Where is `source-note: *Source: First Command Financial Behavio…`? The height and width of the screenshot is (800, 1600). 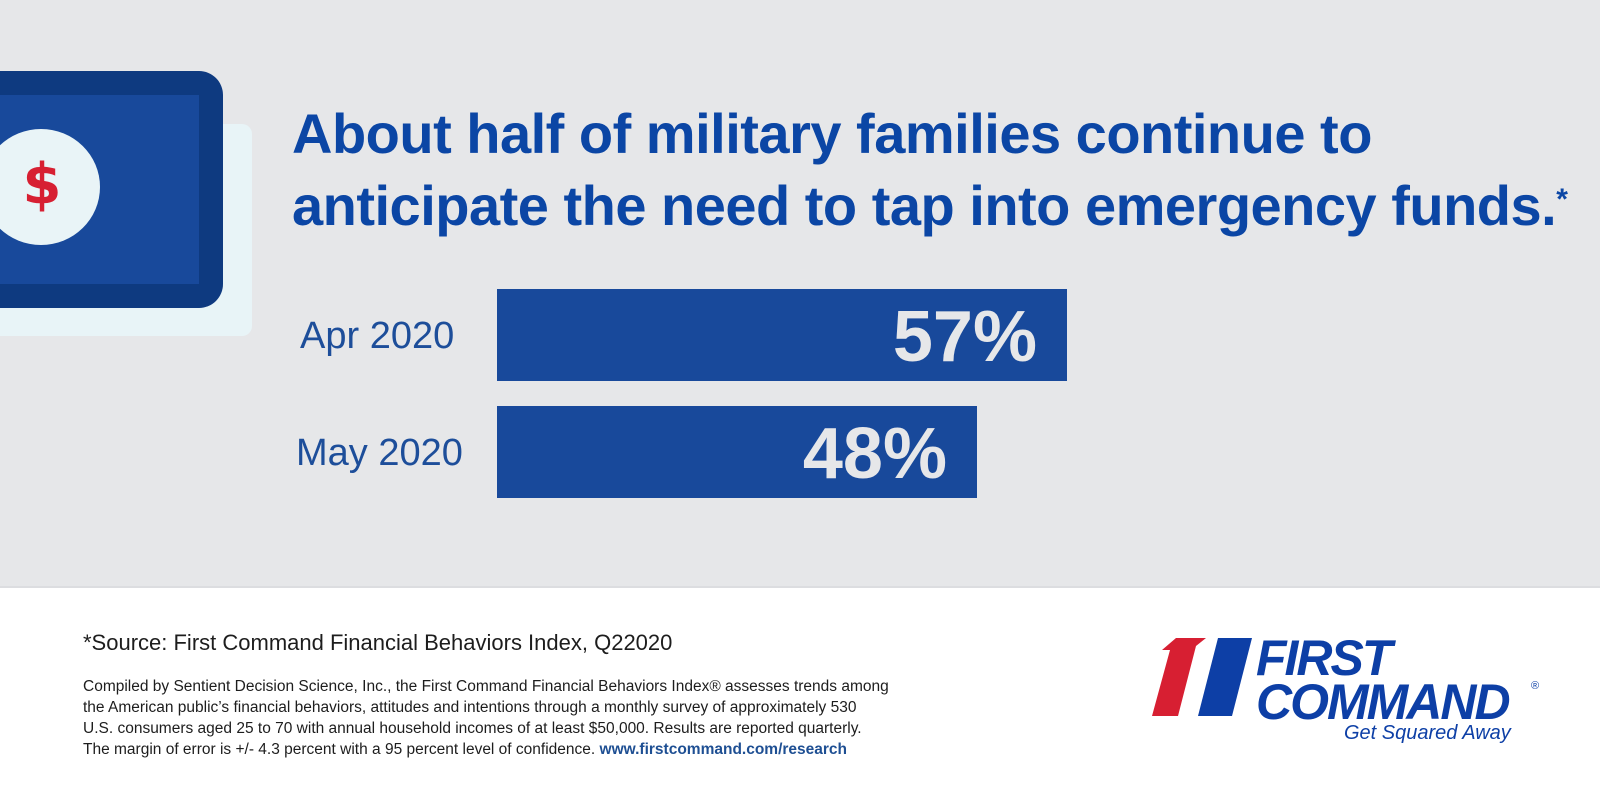 source-note: *Source: First Command Financial Behavio… is located at coordinates (378, 642).